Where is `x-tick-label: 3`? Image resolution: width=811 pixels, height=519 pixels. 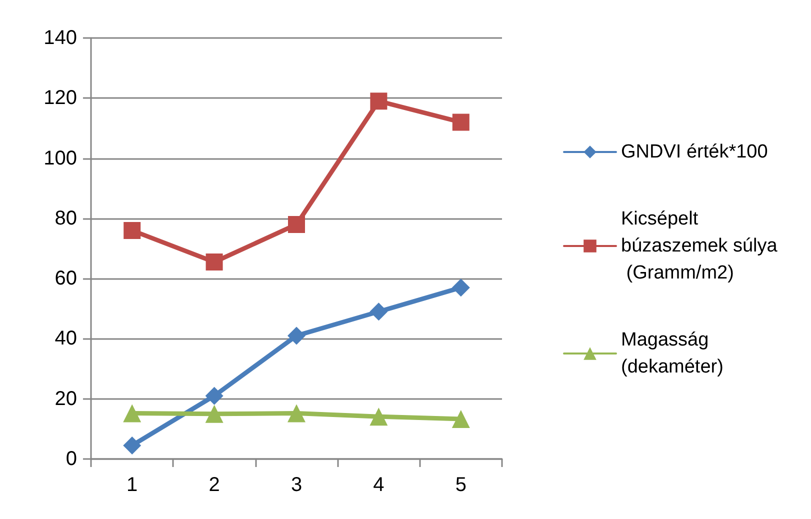 x-tick-label: 3 is located at coordinates (296, 485).